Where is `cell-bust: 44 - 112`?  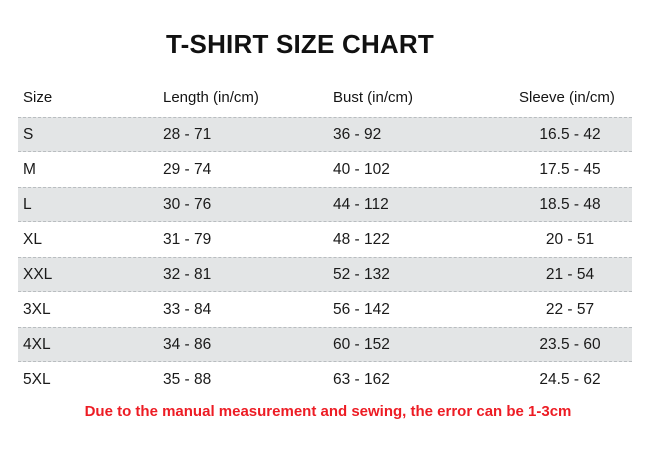 cell-bust: 44 - 112 is located at coordinates (361, 204).